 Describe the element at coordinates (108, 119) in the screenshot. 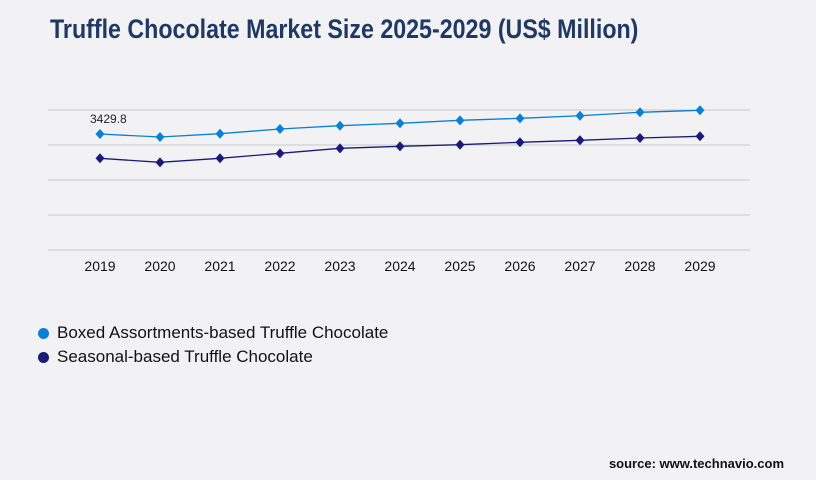

I see `data-label: 3429.8` at that location.